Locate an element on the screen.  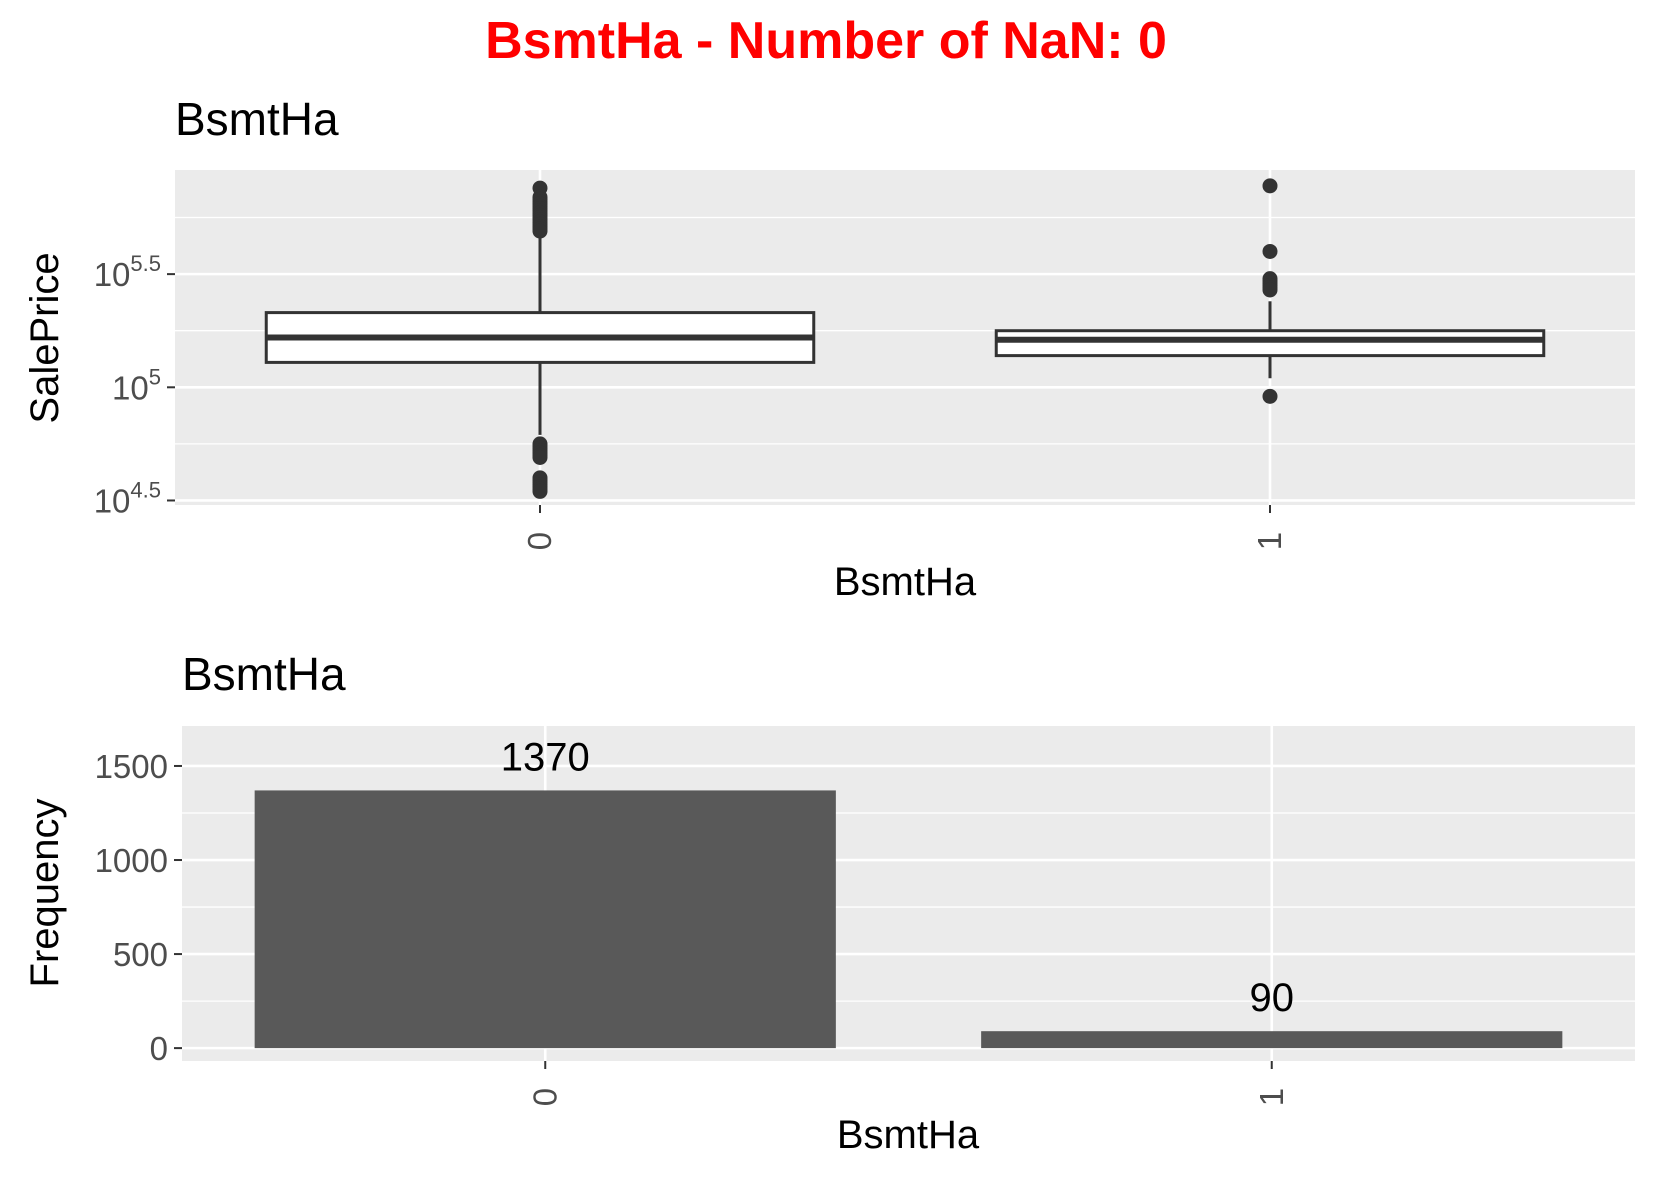
bar-value-label: 90 is located at coordinates (1272, 998).